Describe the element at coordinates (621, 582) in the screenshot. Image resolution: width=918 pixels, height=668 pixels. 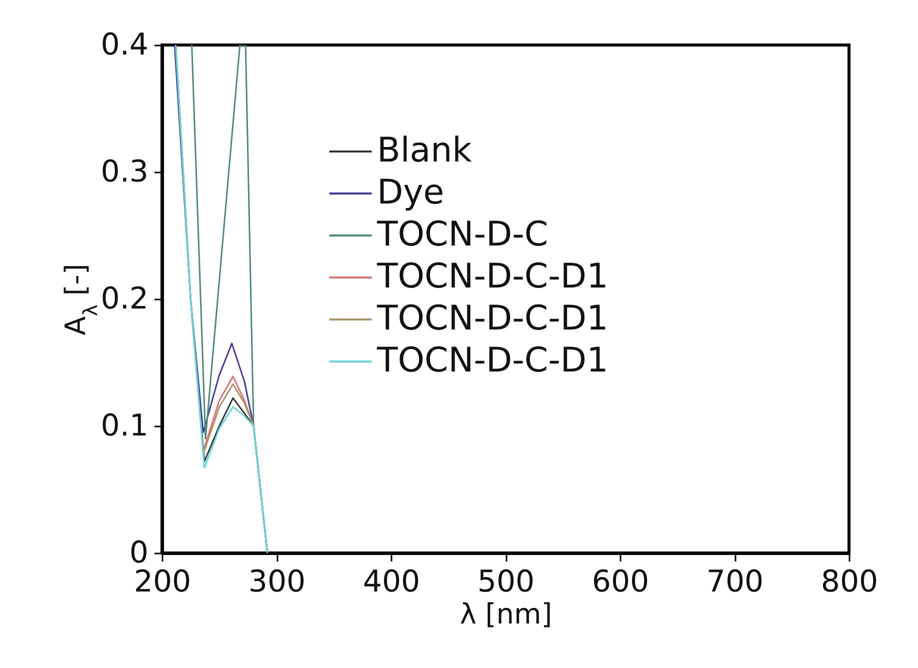
I see `x-tick-label: 600` at that location.